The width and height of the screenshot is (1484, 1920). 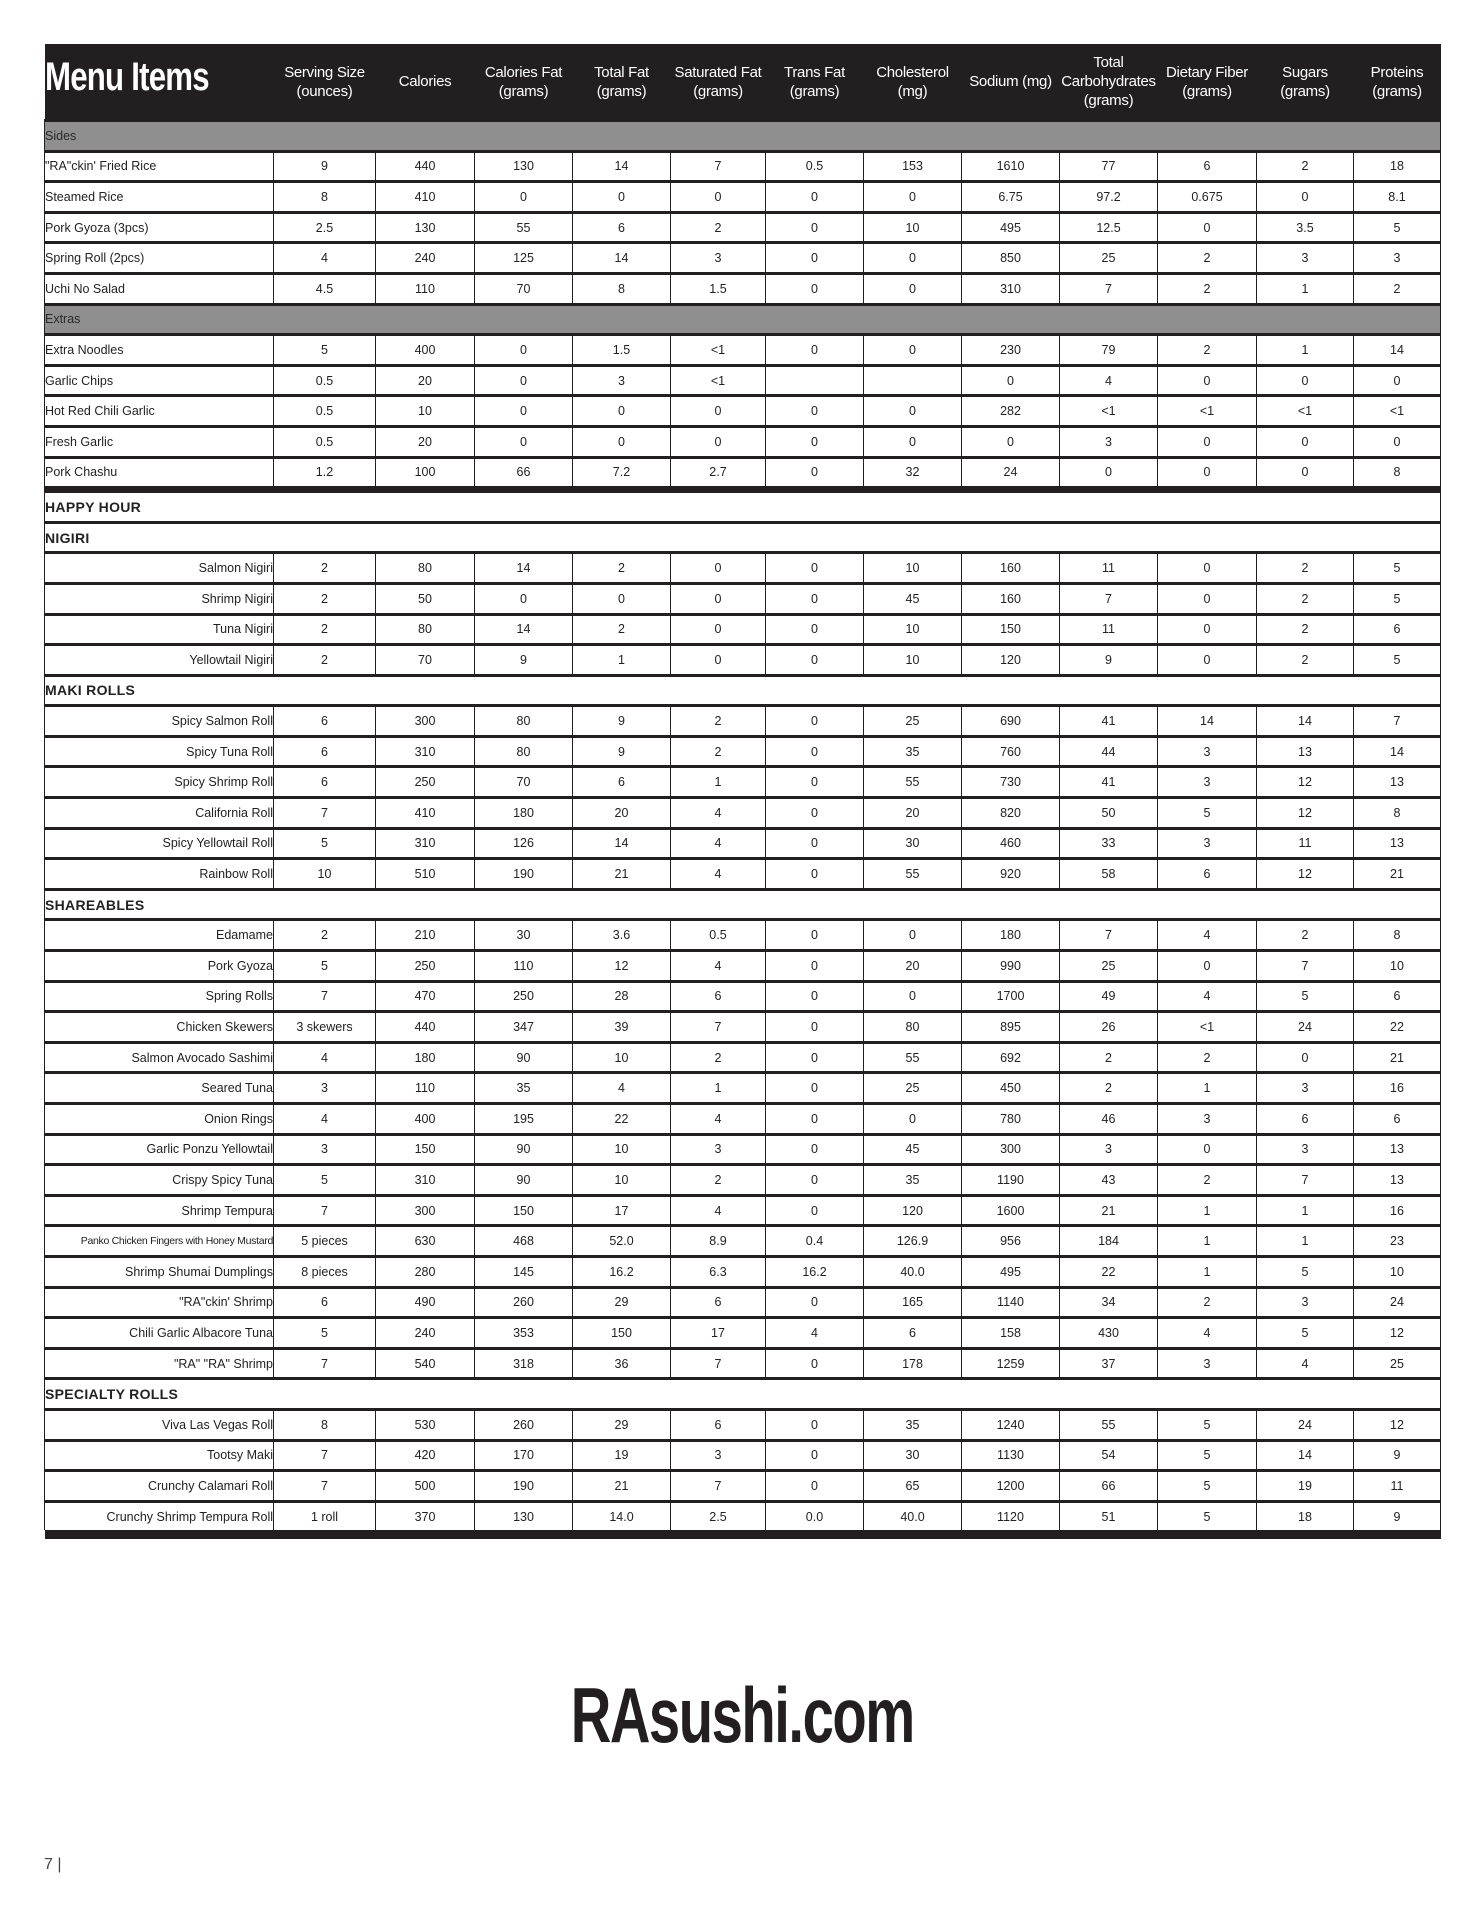 What do you see at coordinates (621, 659) in the screenshot?
I see `nutrition-value: 1` at bounding box center [621, 659].